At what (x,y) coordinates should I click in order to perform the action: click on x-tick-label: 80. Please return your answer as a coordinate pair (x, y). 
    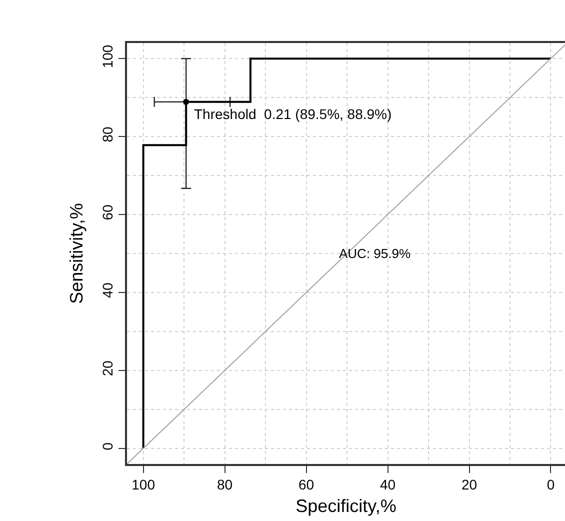
    Looking at the image, I should click on (225, 484).